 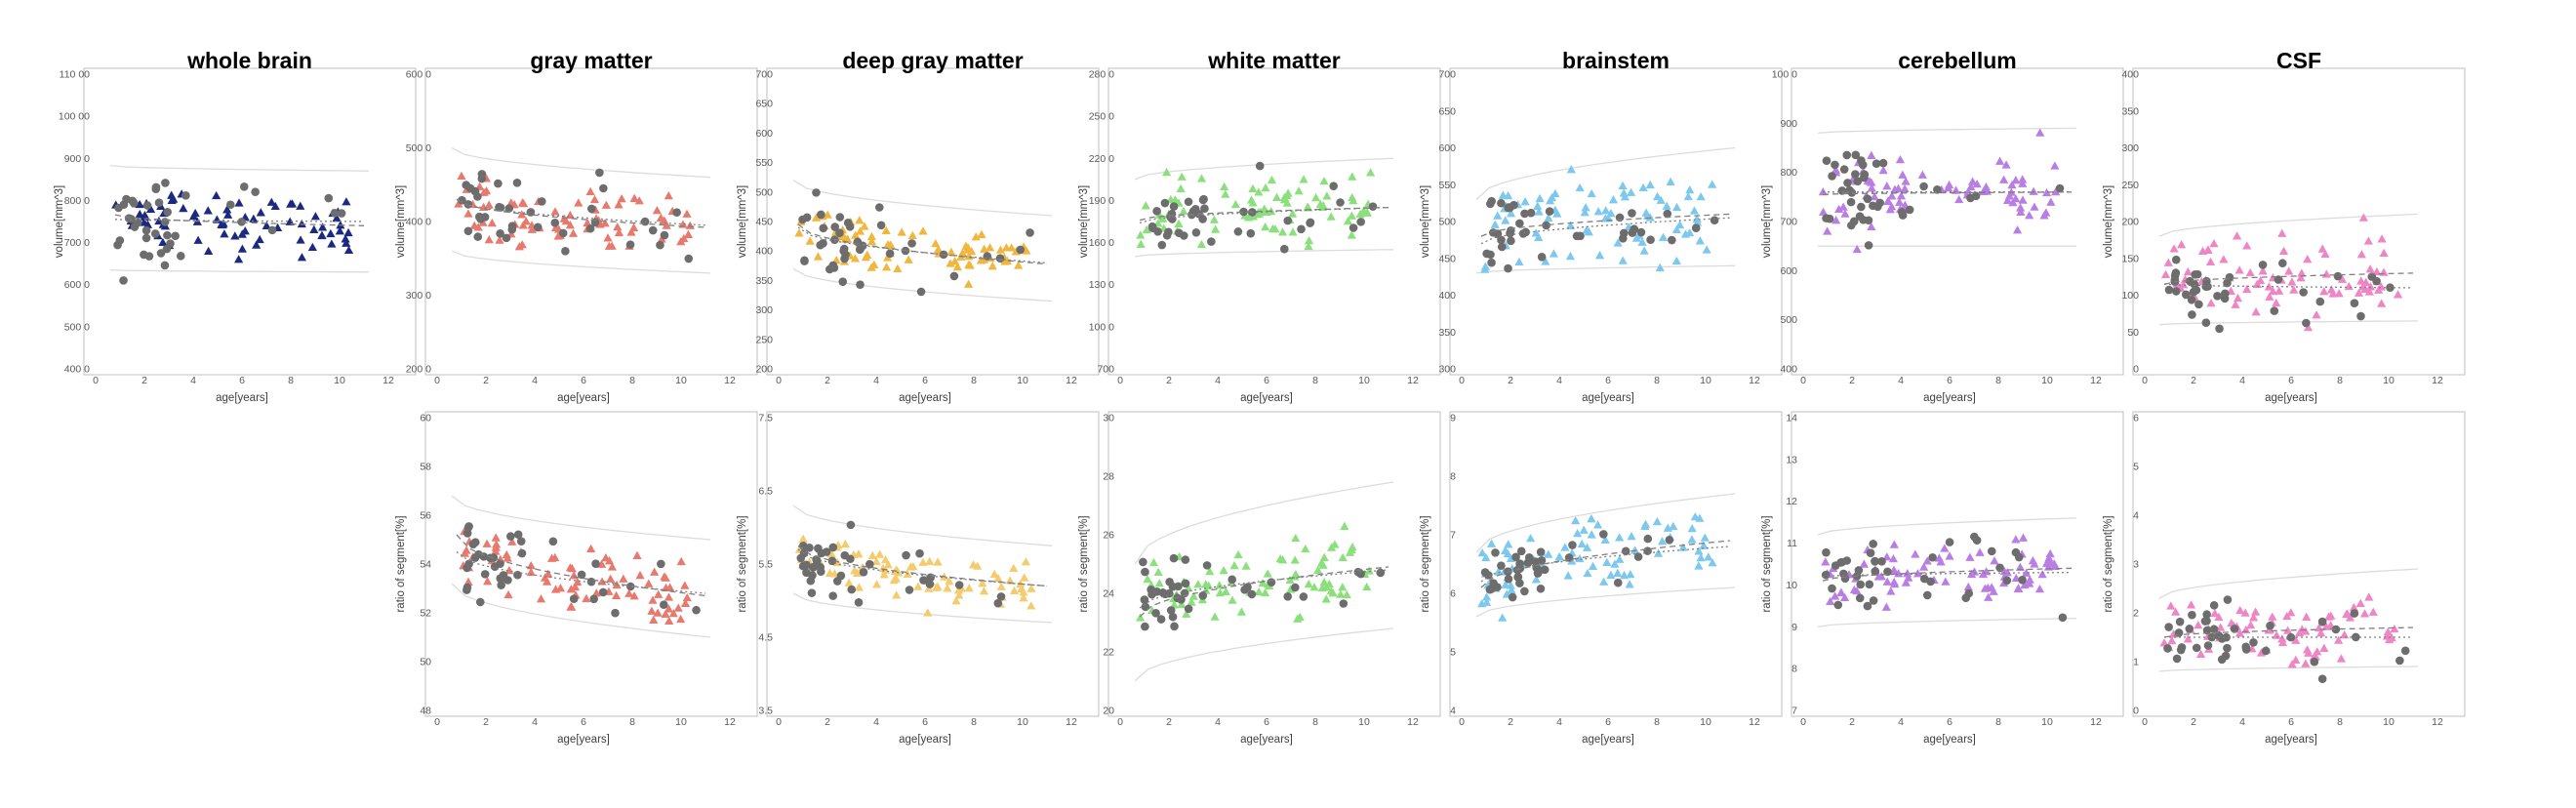 I want to click on y-tick-label: 5, so click(x=2136, y=468).